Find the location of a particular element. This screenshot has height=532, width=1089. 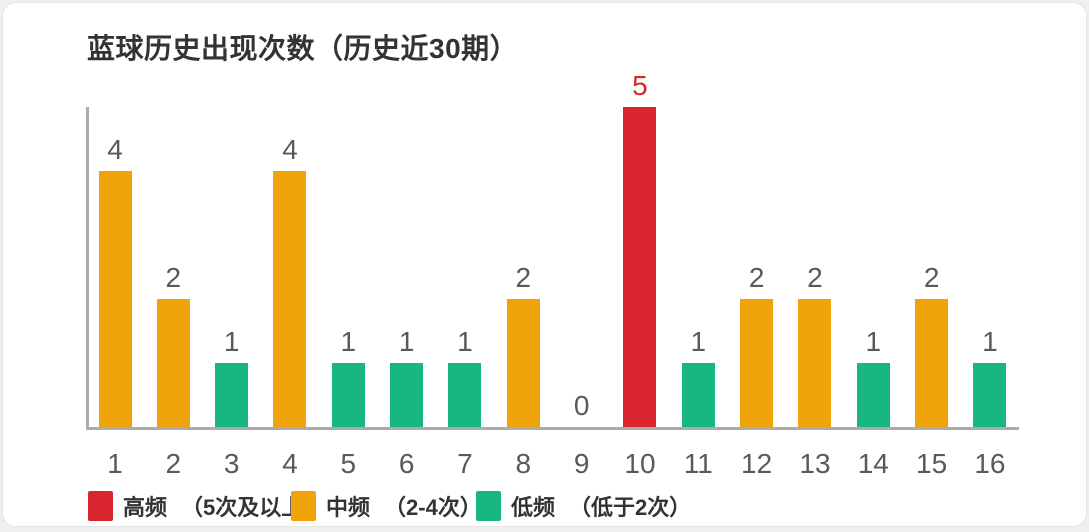

x-tick-label: 16 is located at coordinates (990, 463).